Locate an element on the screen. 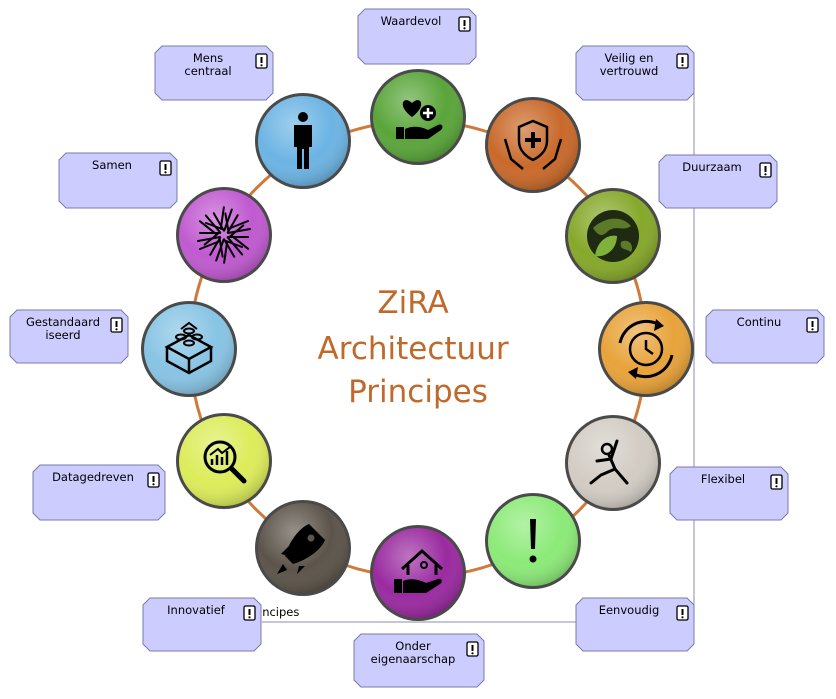 Image resolution: width=836 pixels, height=699 pixels. label-box-eenvoudig: Eenvoudig is located at coordinates (635, 624).